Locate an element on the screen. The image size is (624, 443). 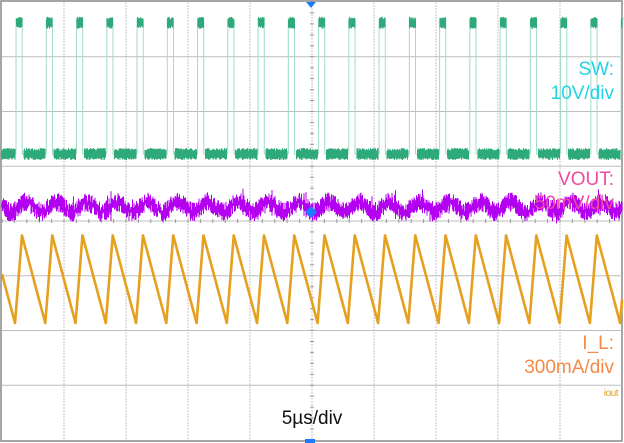
il-label-scale: 300mA/div is located at coordinates (569, 367).